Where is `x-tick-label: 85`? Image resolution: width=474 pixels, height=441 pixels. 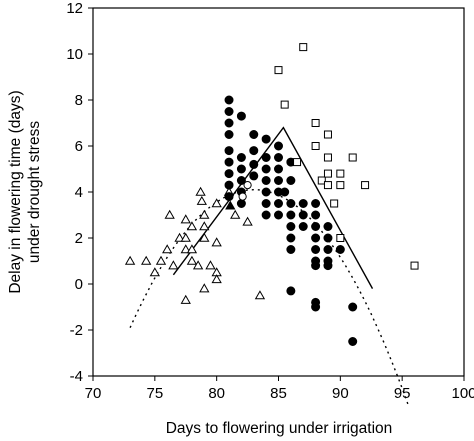
x-tick-label: 85 is located at coordinates (278, 393).